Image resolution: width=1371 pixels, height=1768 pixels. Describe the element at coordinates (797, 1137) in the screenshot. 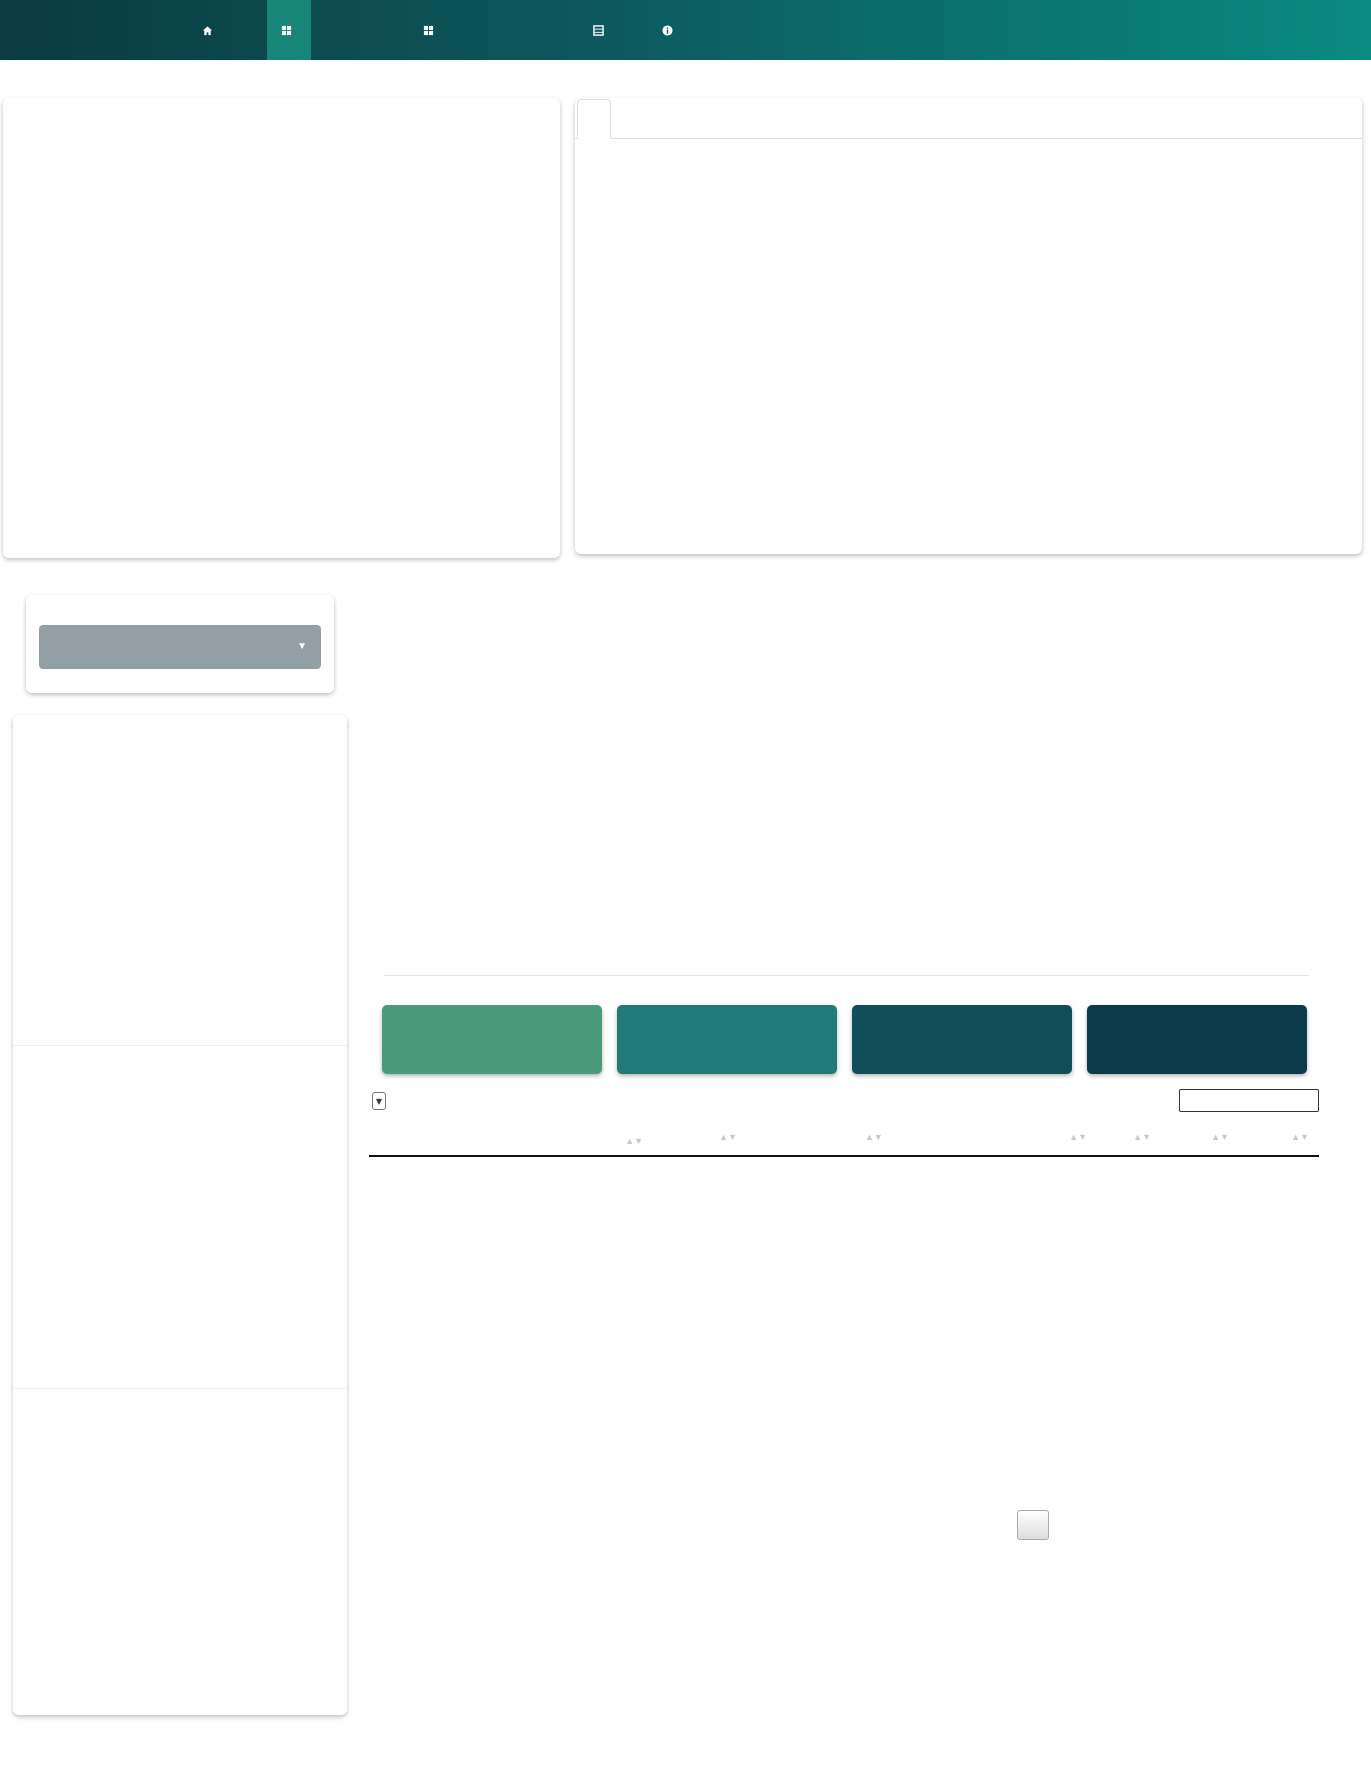

I see `col-header-first-order` at that location.